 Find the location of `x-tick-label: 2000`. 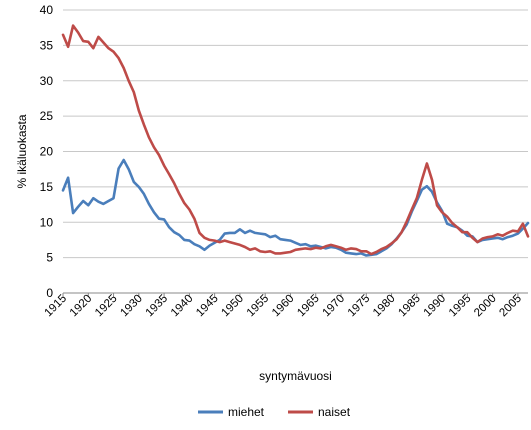

x-tick-label: 2000 is located at coordinates (485, 306).